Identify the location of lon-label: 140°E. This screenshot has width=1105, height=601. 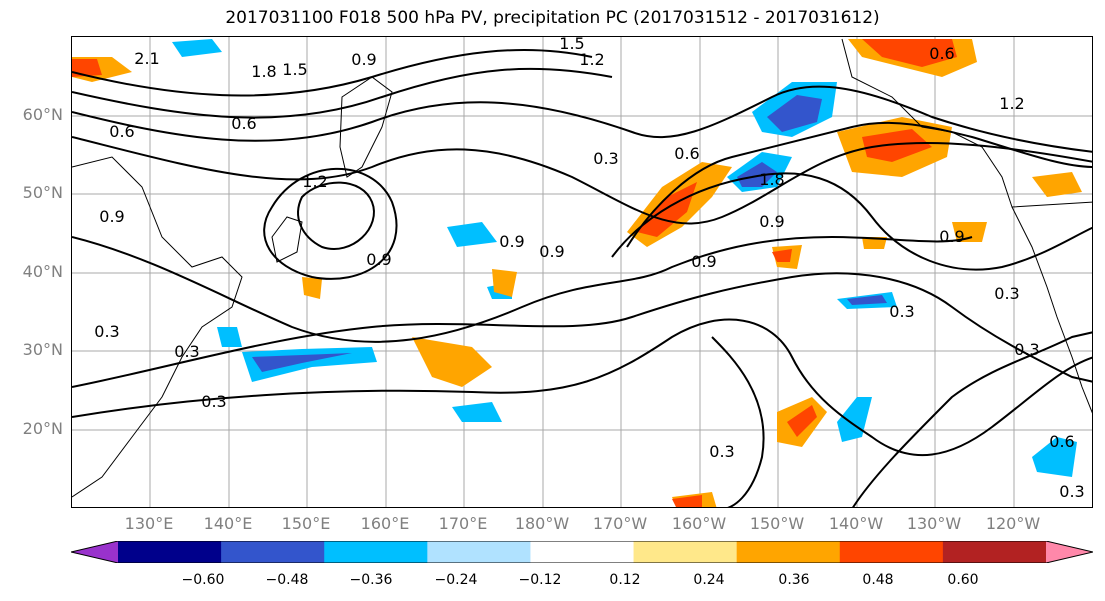
(228, 523).